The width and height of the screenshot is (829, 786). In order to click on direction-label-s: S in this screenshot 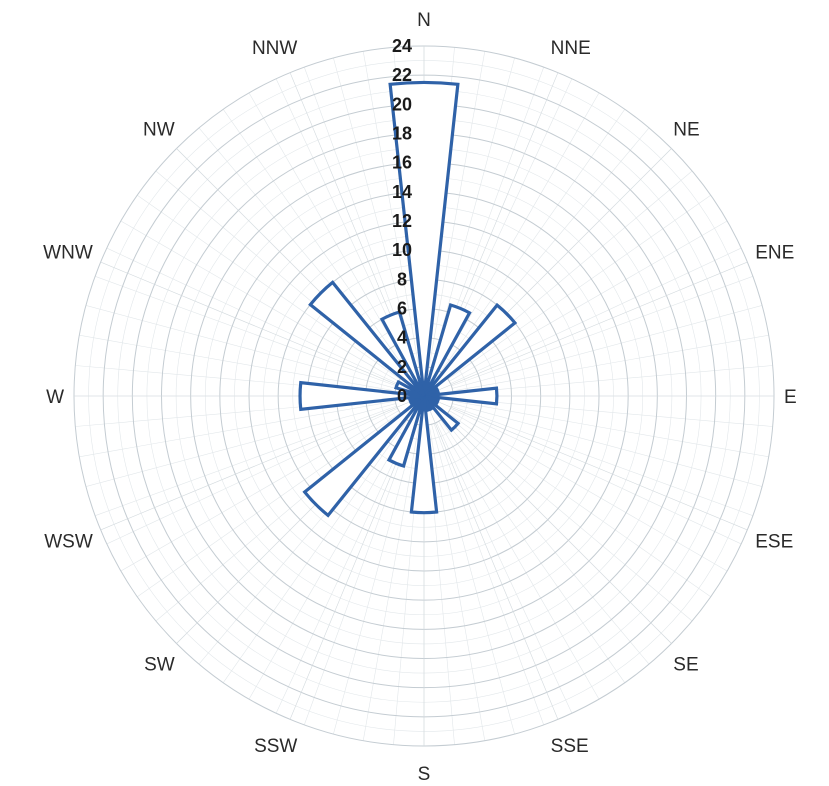, I will do `click(424, 774)`.